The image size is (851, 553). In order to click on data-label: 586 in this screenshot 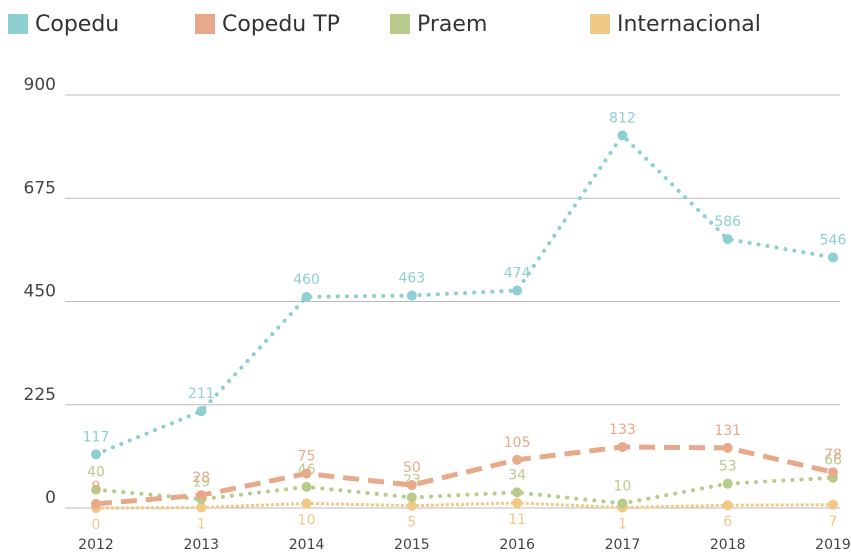, I will do `click(727, 222)`.